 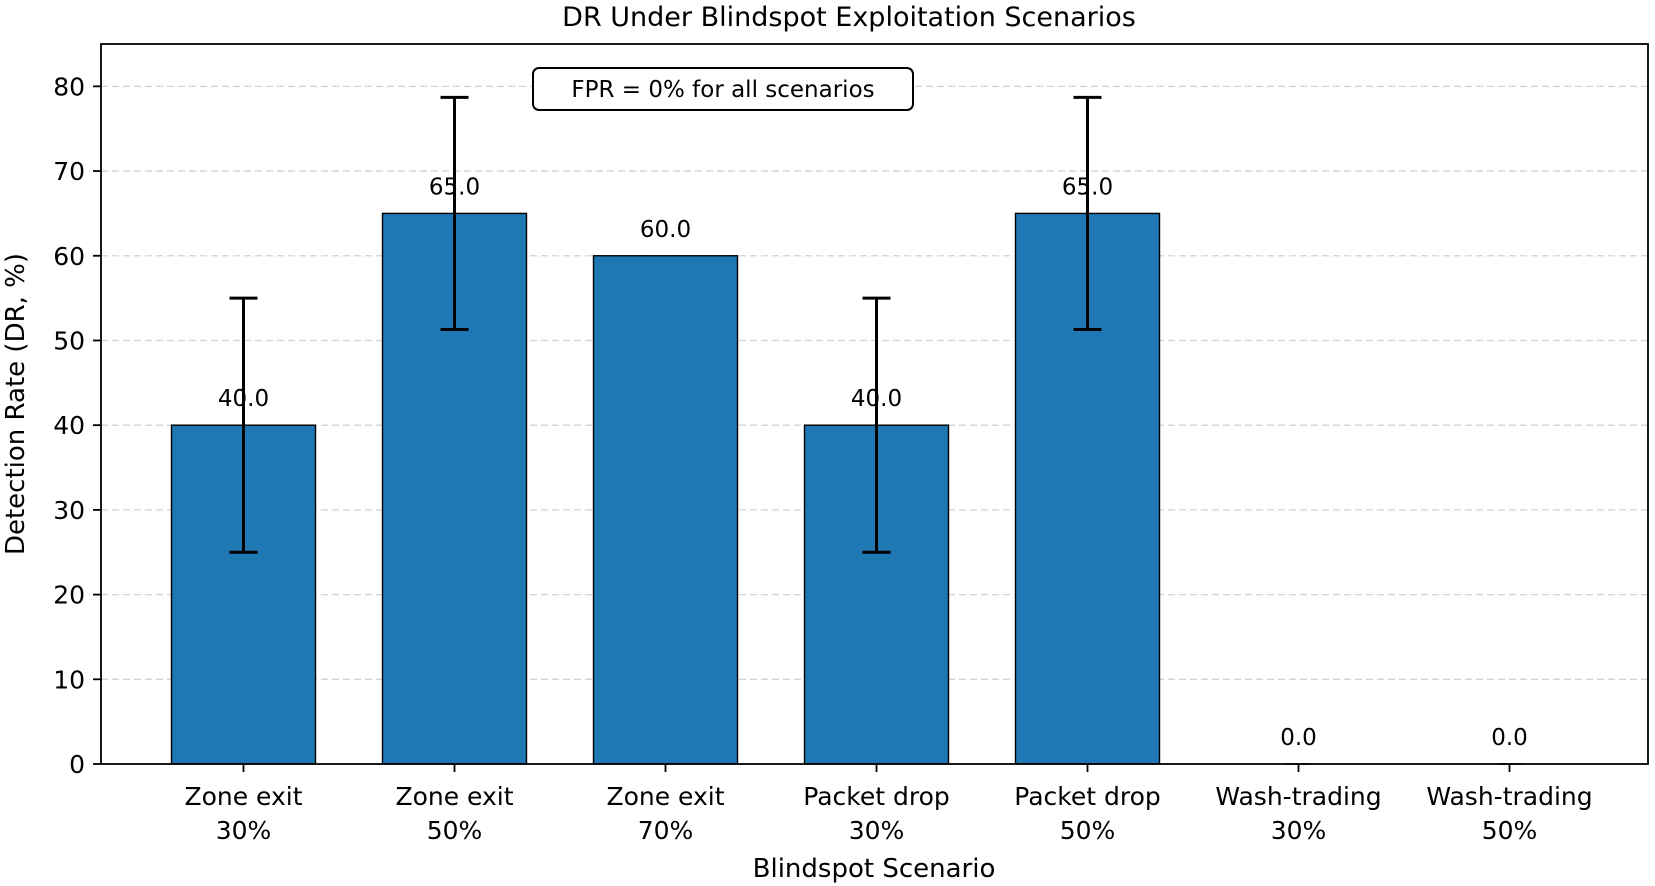 What do you see at coordinates (69, 256) in the screenshot?
I see `y-tick-label: 60` at bounding box center [69, 256].